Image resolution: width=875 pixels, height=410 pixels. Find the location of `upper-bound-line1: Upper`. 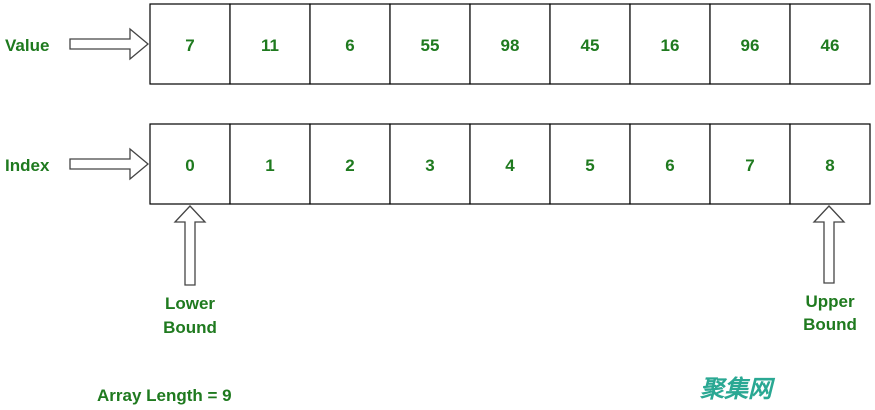

upper-bound-line1: Upper is located at coordinates (830, 301).